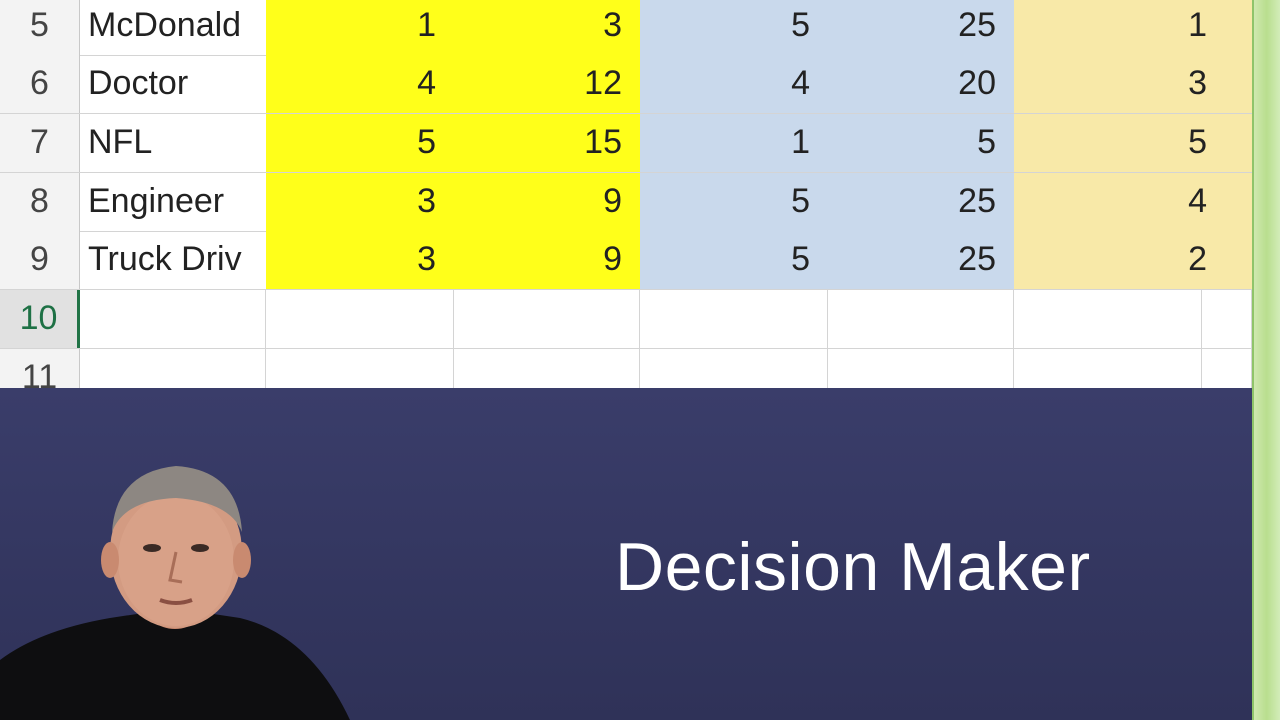 The height and width of the screenshot is (720, 1280). Describe the element at coordinates (853, 567) in the screenshot. I see `slide-title: Decision Maker` at that location.